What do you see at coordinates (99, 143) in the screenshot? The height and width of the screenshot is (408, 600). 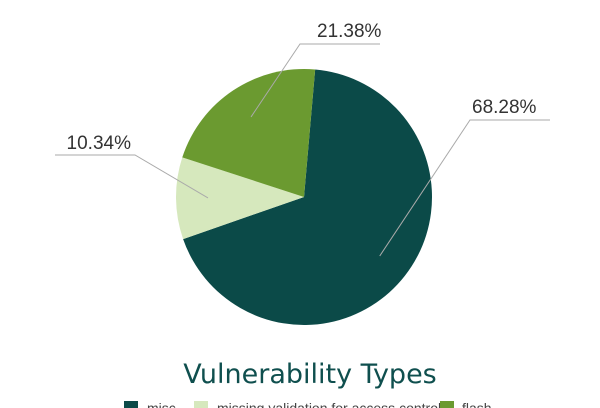 I see `data-label-1: 10.34%` at bounding box center [99, 143].